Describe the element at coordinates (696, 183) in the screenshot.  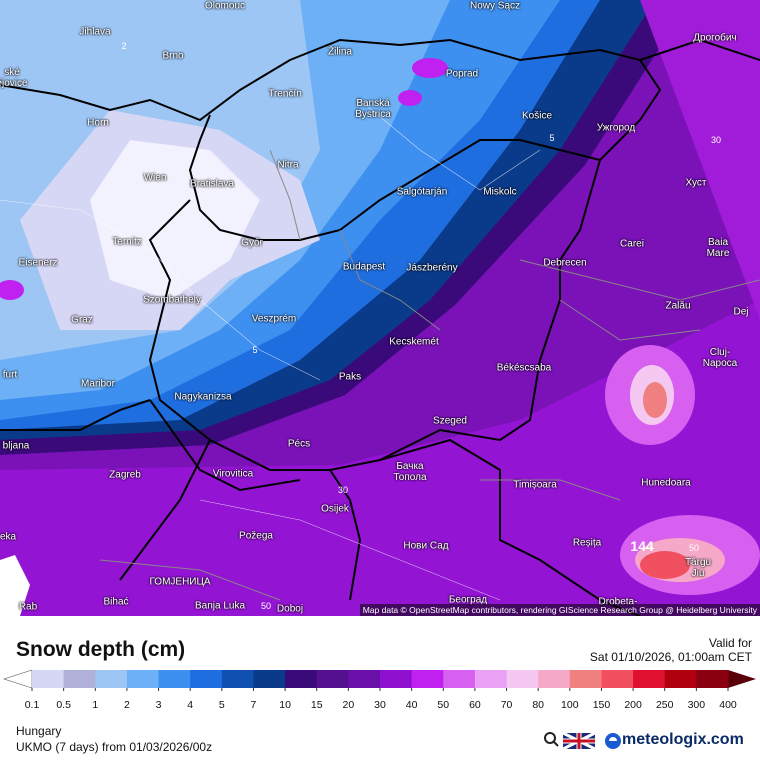
I see `city-label: Хуст` at that location.